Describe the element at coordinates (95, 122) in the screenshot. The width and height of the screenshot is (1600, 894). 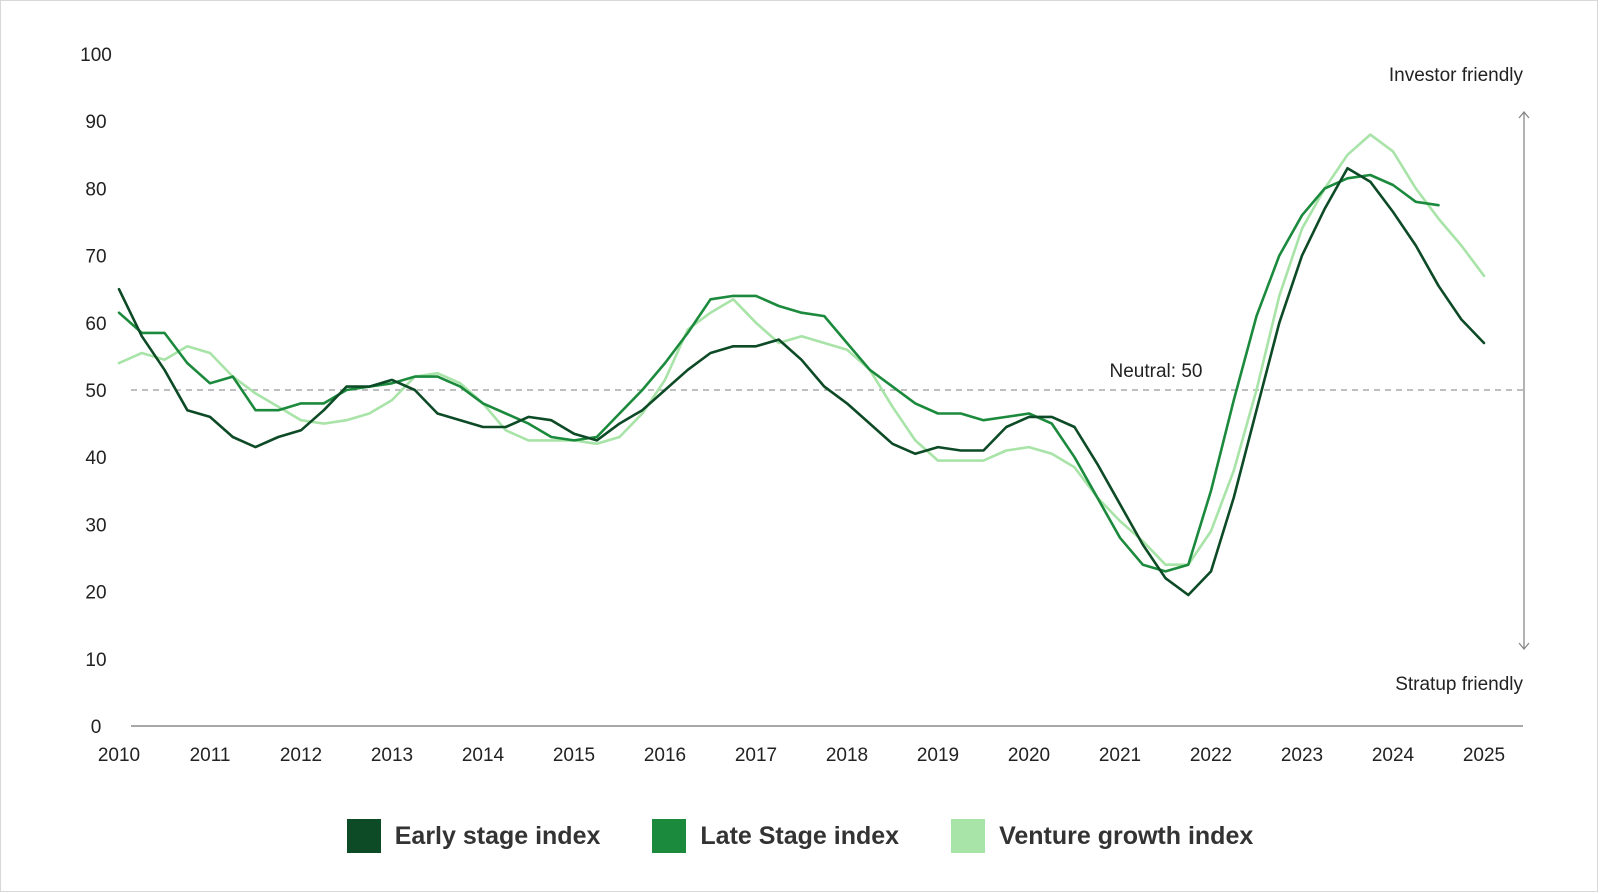
I see `y-tick-label: 90` at that location.